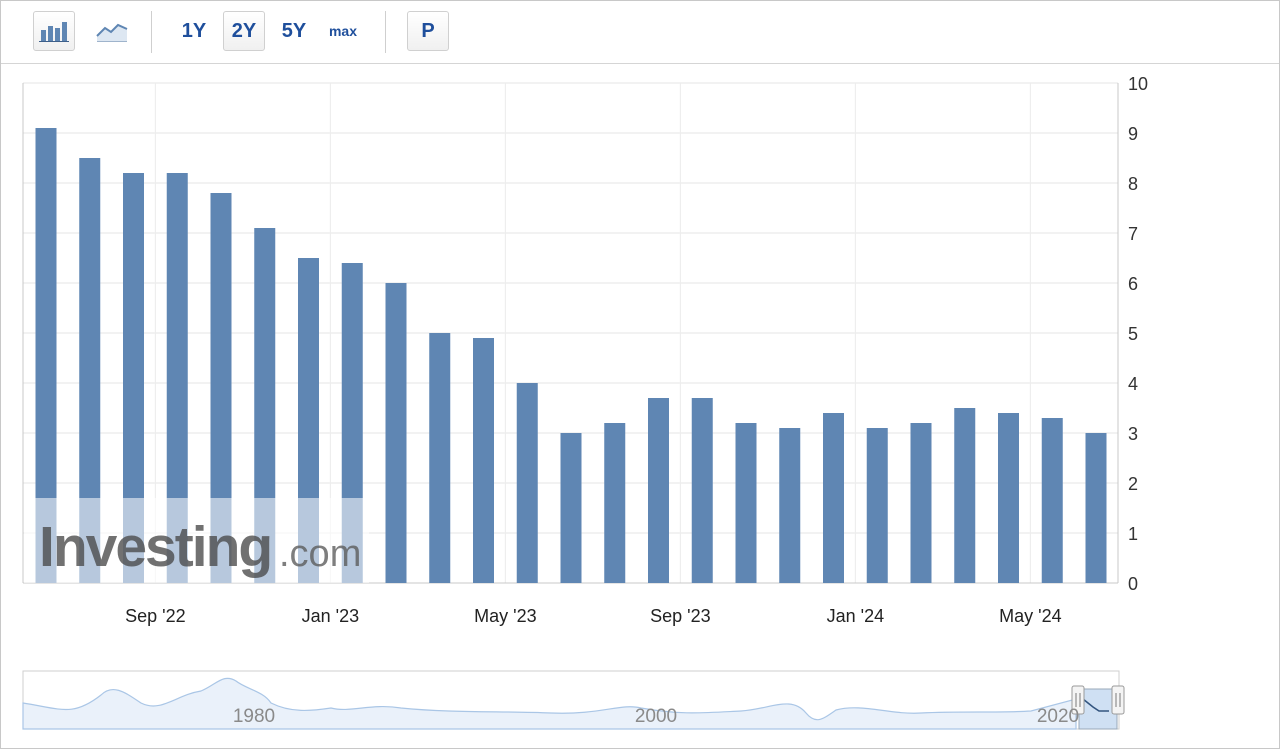 This screenshot has width=1280, height=749. I want to click on p-button-label: P, so click(428, 30).